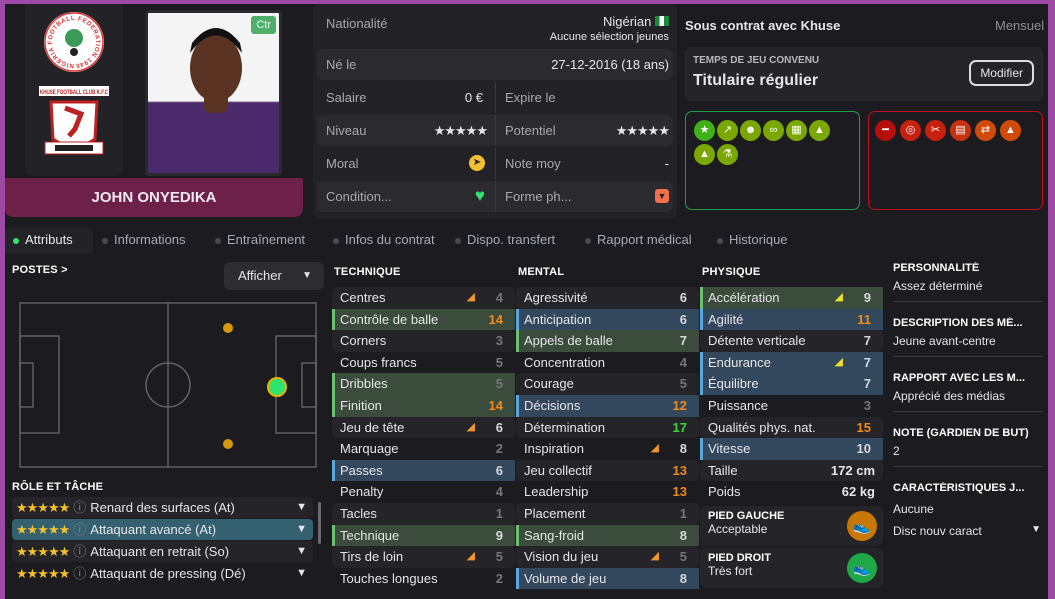 This screenshot has height=599, width=1055. Describe the element at coordinates (607, 513) in the screenshot. I see `attribute-row: Placement 1` at that location.